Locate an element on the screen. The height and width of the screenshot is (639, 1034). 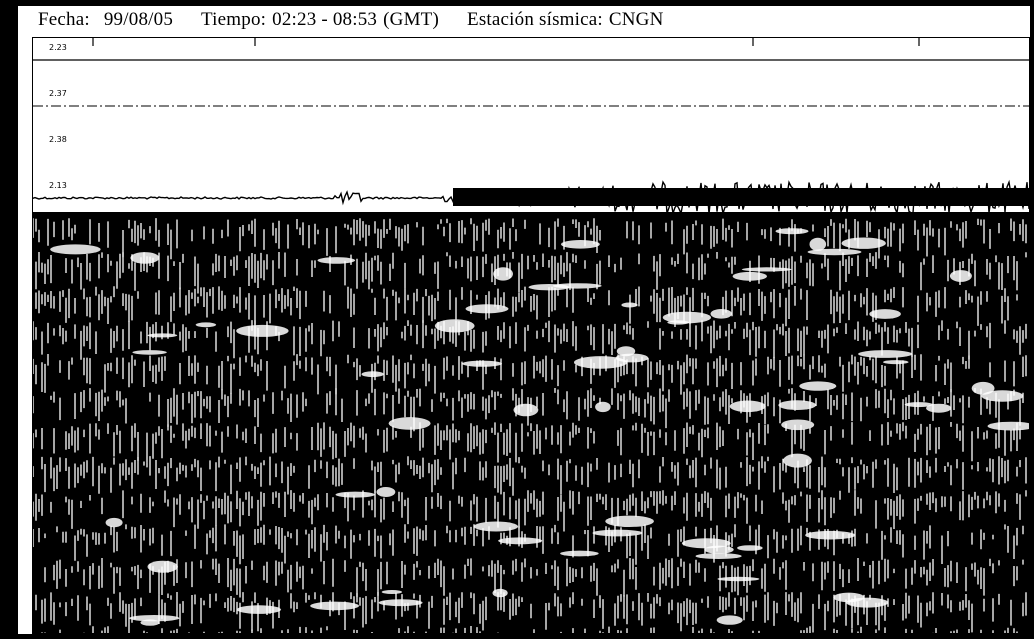
trace-label-1: 2.23 is located at coordinates (58, 47).